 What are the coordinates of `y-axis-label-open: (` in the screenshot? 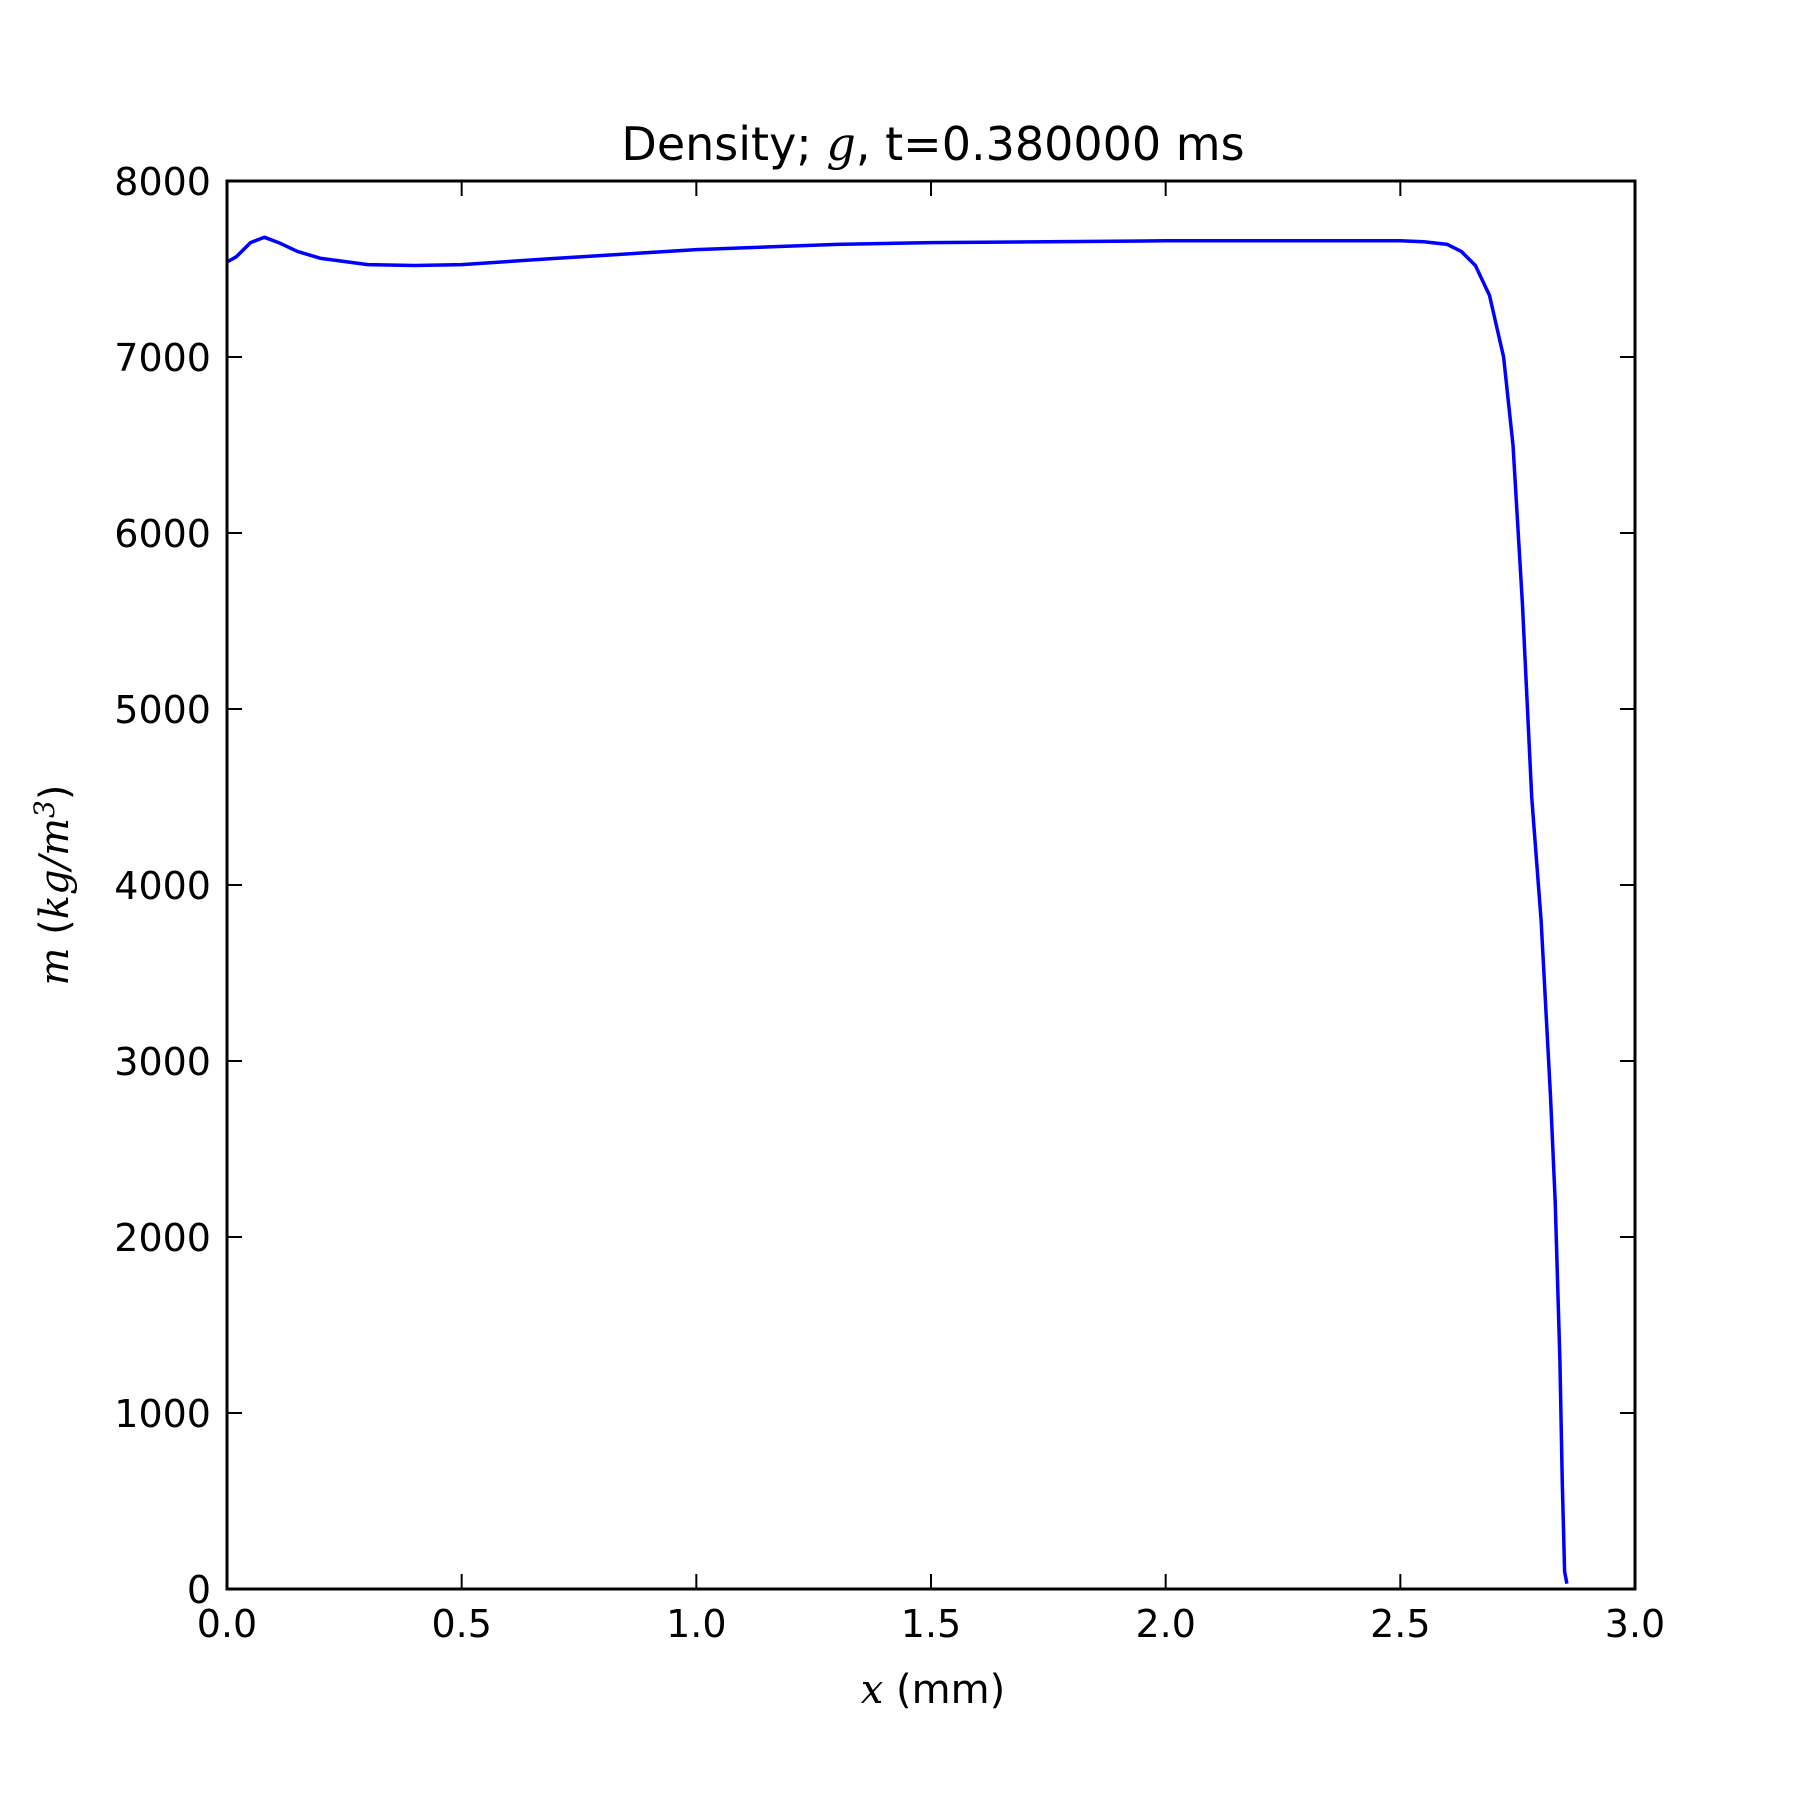 It's located at (55, 933).